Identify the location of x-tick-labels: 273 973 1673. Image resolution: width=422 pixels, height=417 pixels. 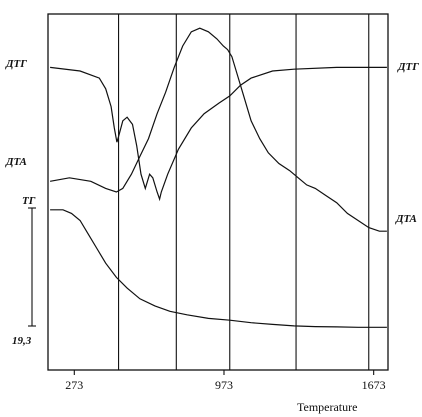
(225, 381).